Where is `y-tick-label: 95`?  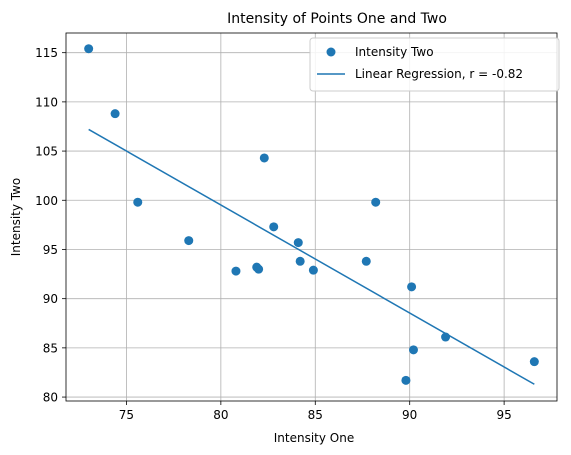 y-tick-label: 95 is located at coordinates (50, 250).